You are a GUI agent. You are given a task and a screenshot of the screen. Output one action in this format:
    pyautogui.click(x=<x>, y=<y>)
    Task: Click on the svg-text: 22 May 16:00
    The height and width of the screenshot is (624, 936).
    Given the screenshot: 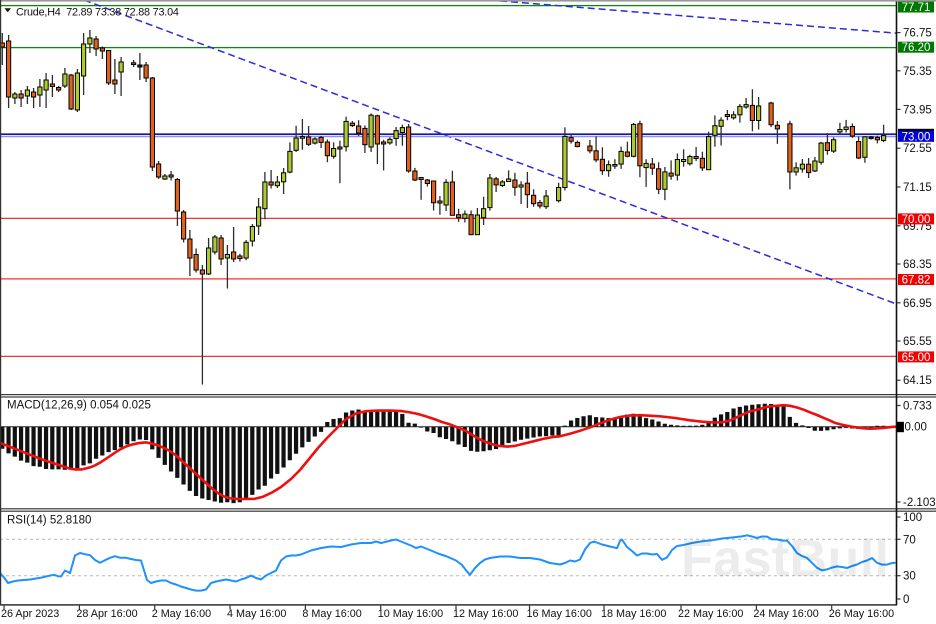 What is the action you would take?
    pyautogui.click(x=710, y=614)
    